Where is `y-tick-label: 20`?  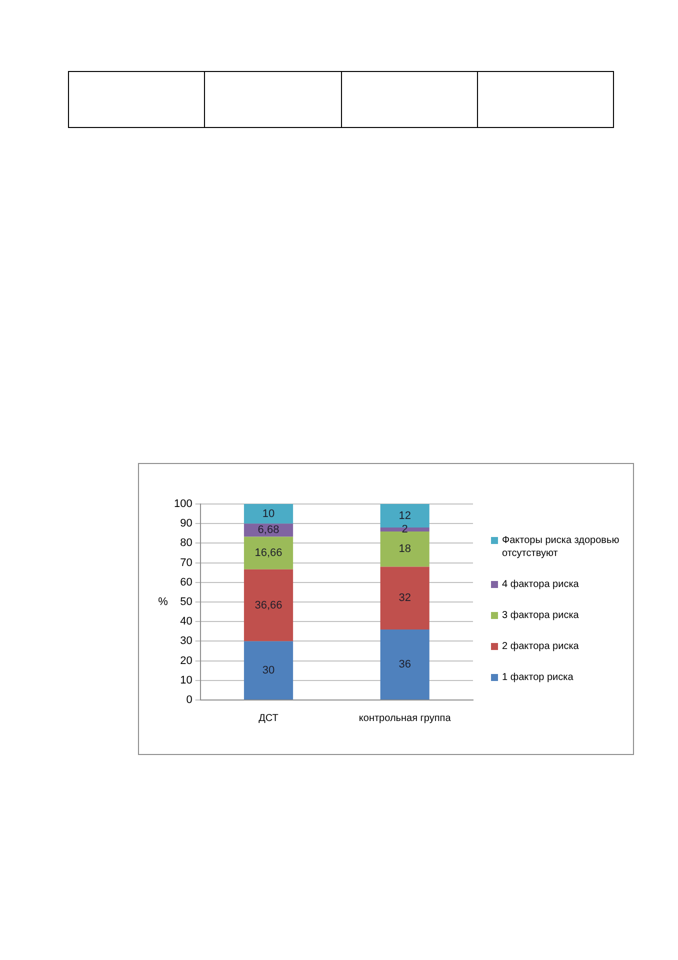 y-tick-label: 20 is located at coordinates (186, 660).